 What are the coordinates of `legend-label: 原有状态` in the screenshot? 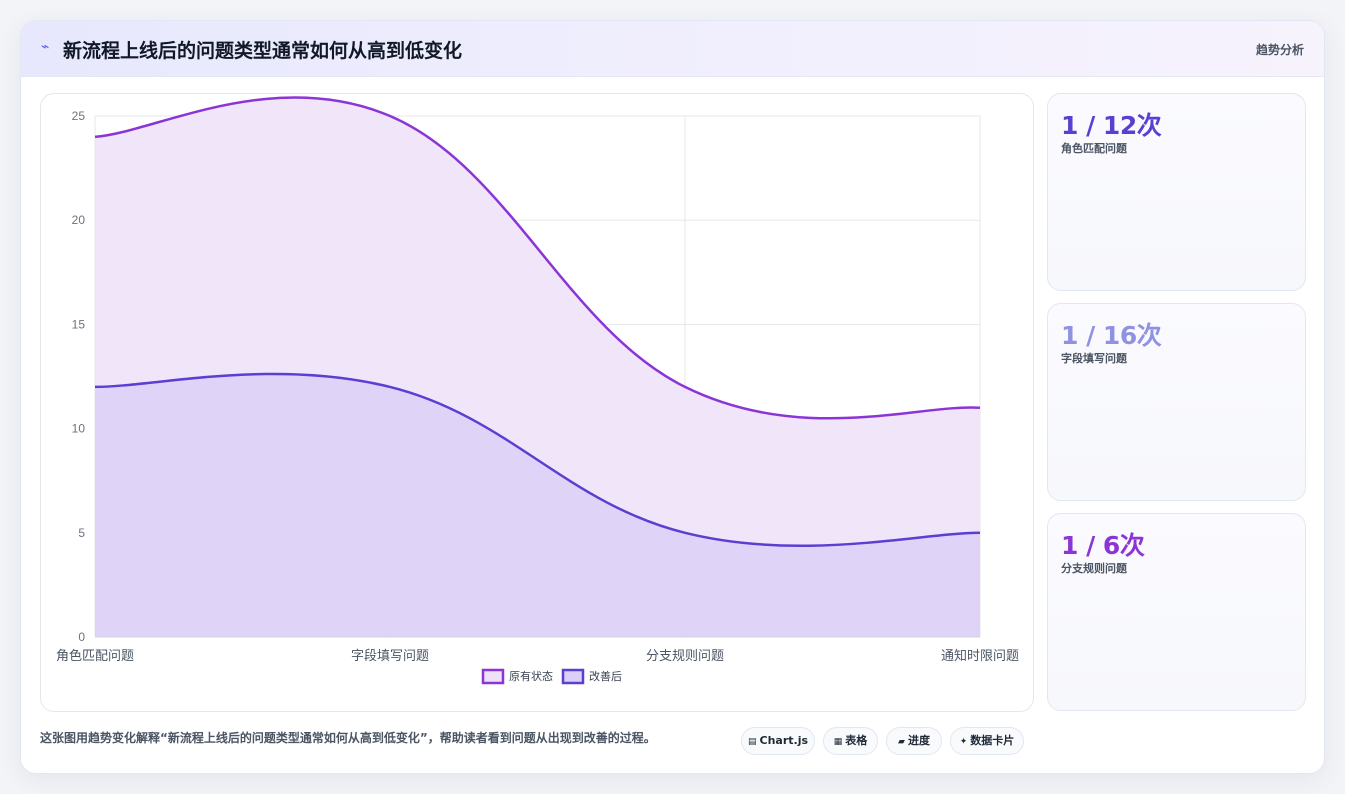 It's located at (531, 676).